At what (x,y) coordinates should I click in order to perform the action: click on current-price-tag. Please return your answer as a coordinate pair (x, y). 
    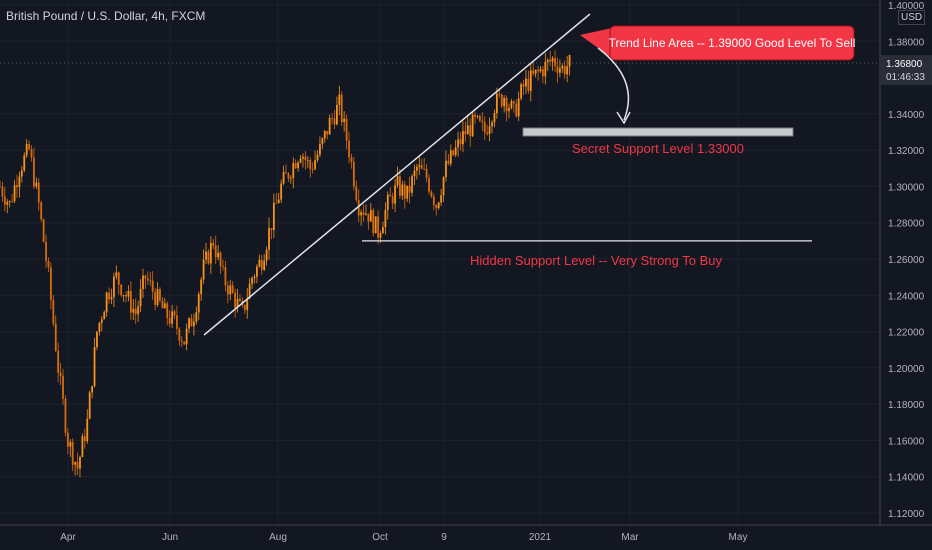
    Looking at the image, I should click on (906, 70).